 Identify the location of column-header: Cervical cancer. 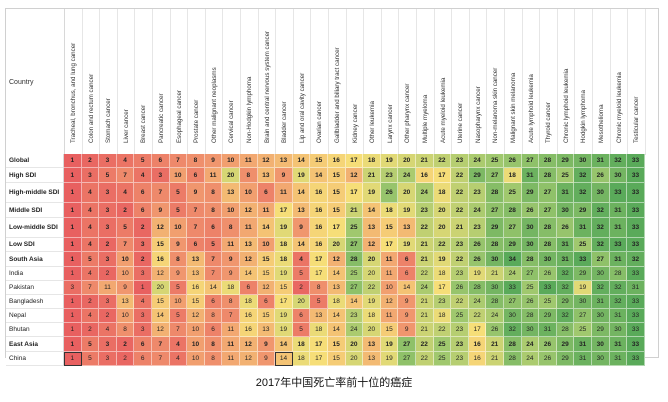
(231, 82).